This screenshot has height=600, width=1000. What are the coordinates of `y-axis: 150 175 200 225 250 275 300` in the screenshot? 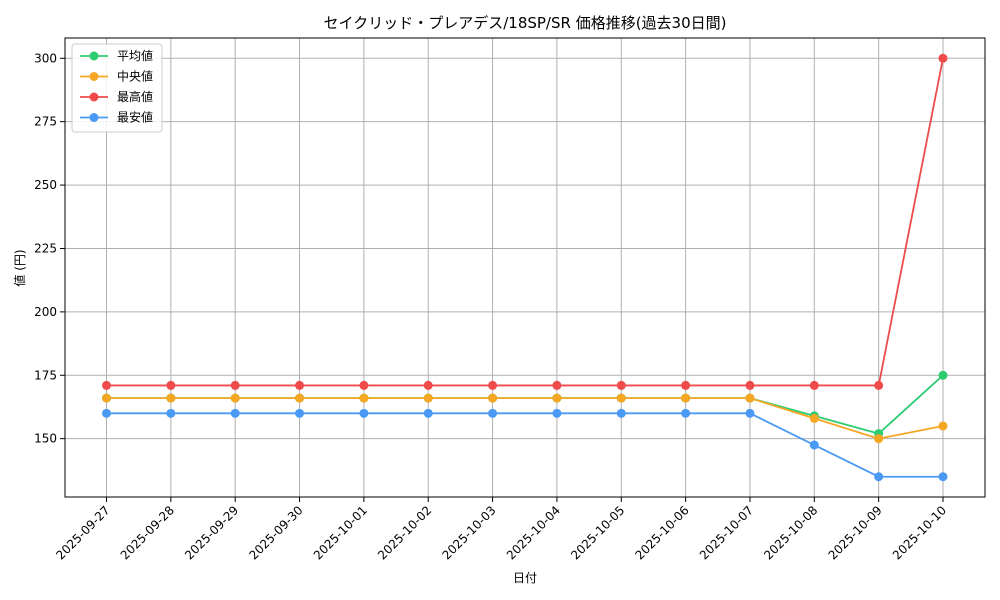 It's located at (49, 248).